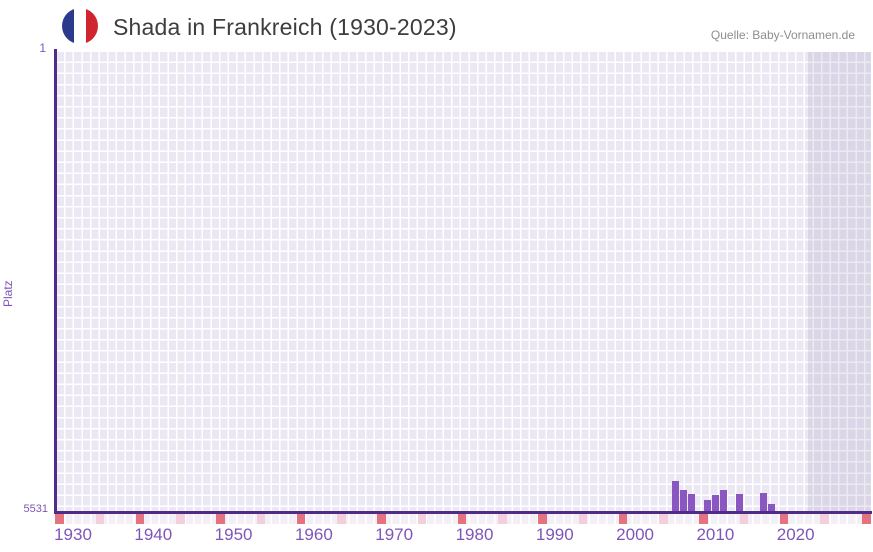 This screenshot has height=552, width=873. I want to click on source-credit: Quelle: Baby-Vornamen.de, so click(782, 35).